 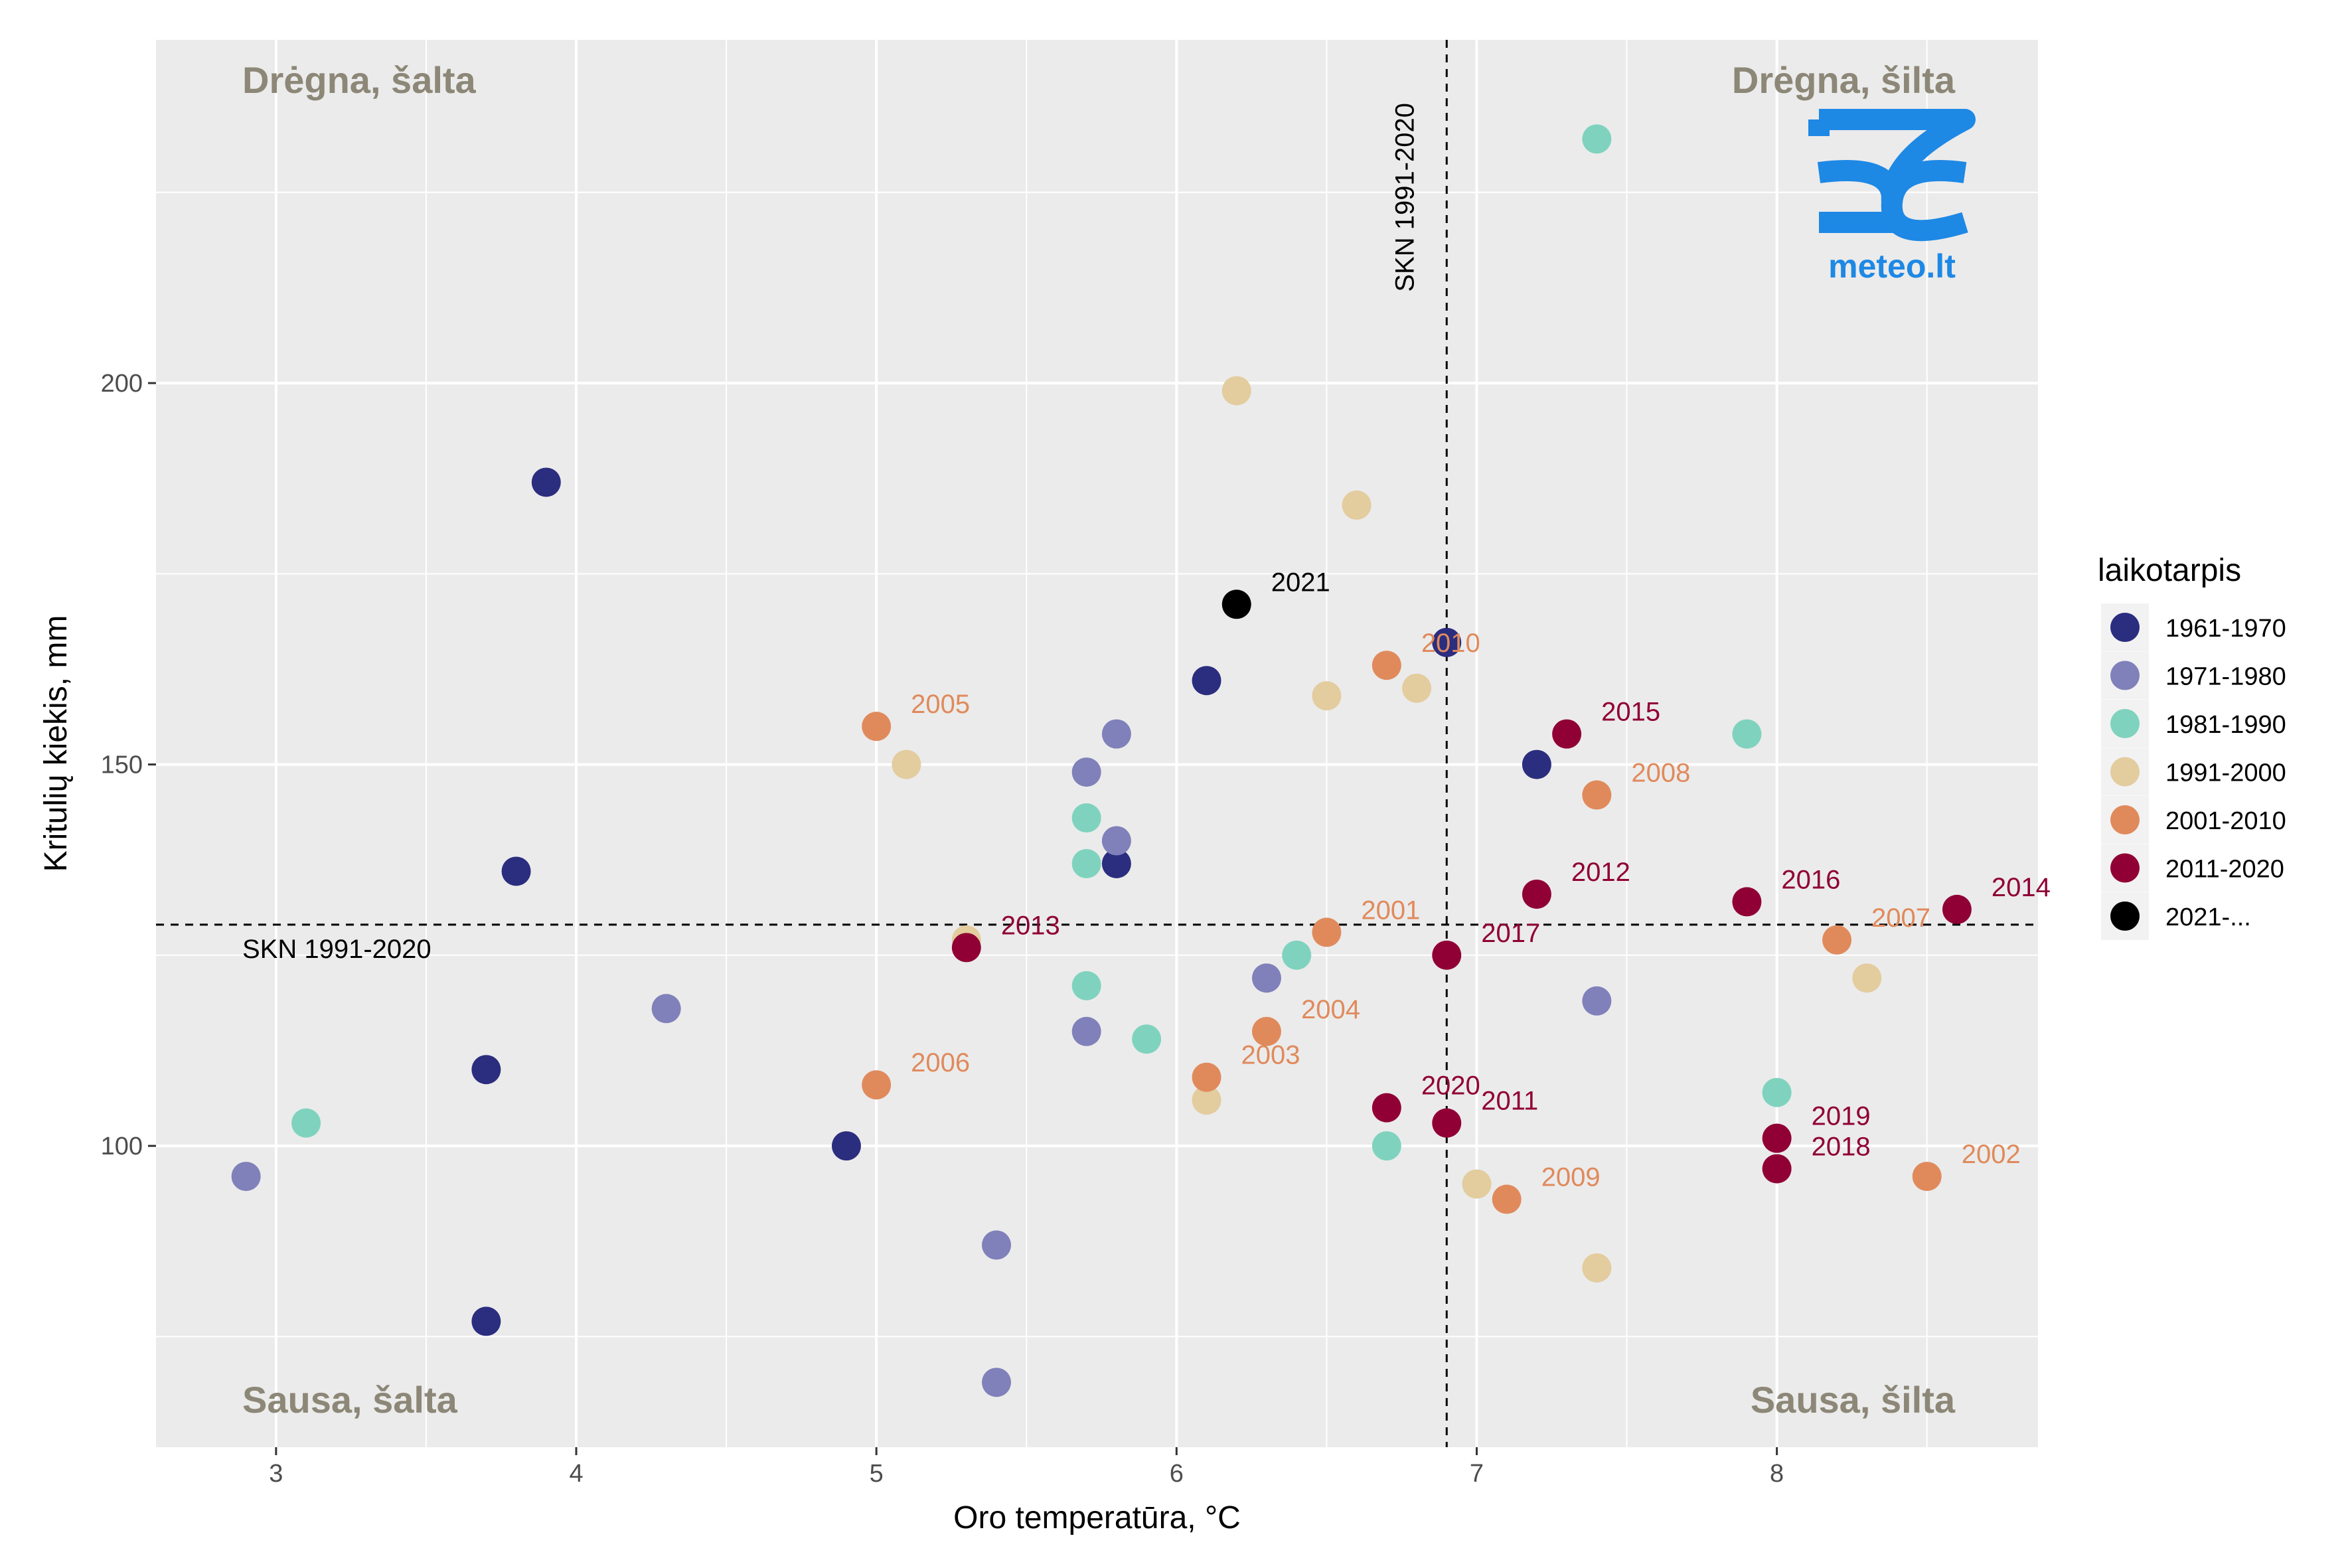 I want to click on point-label: 2006, so click(x=941, y=1063).